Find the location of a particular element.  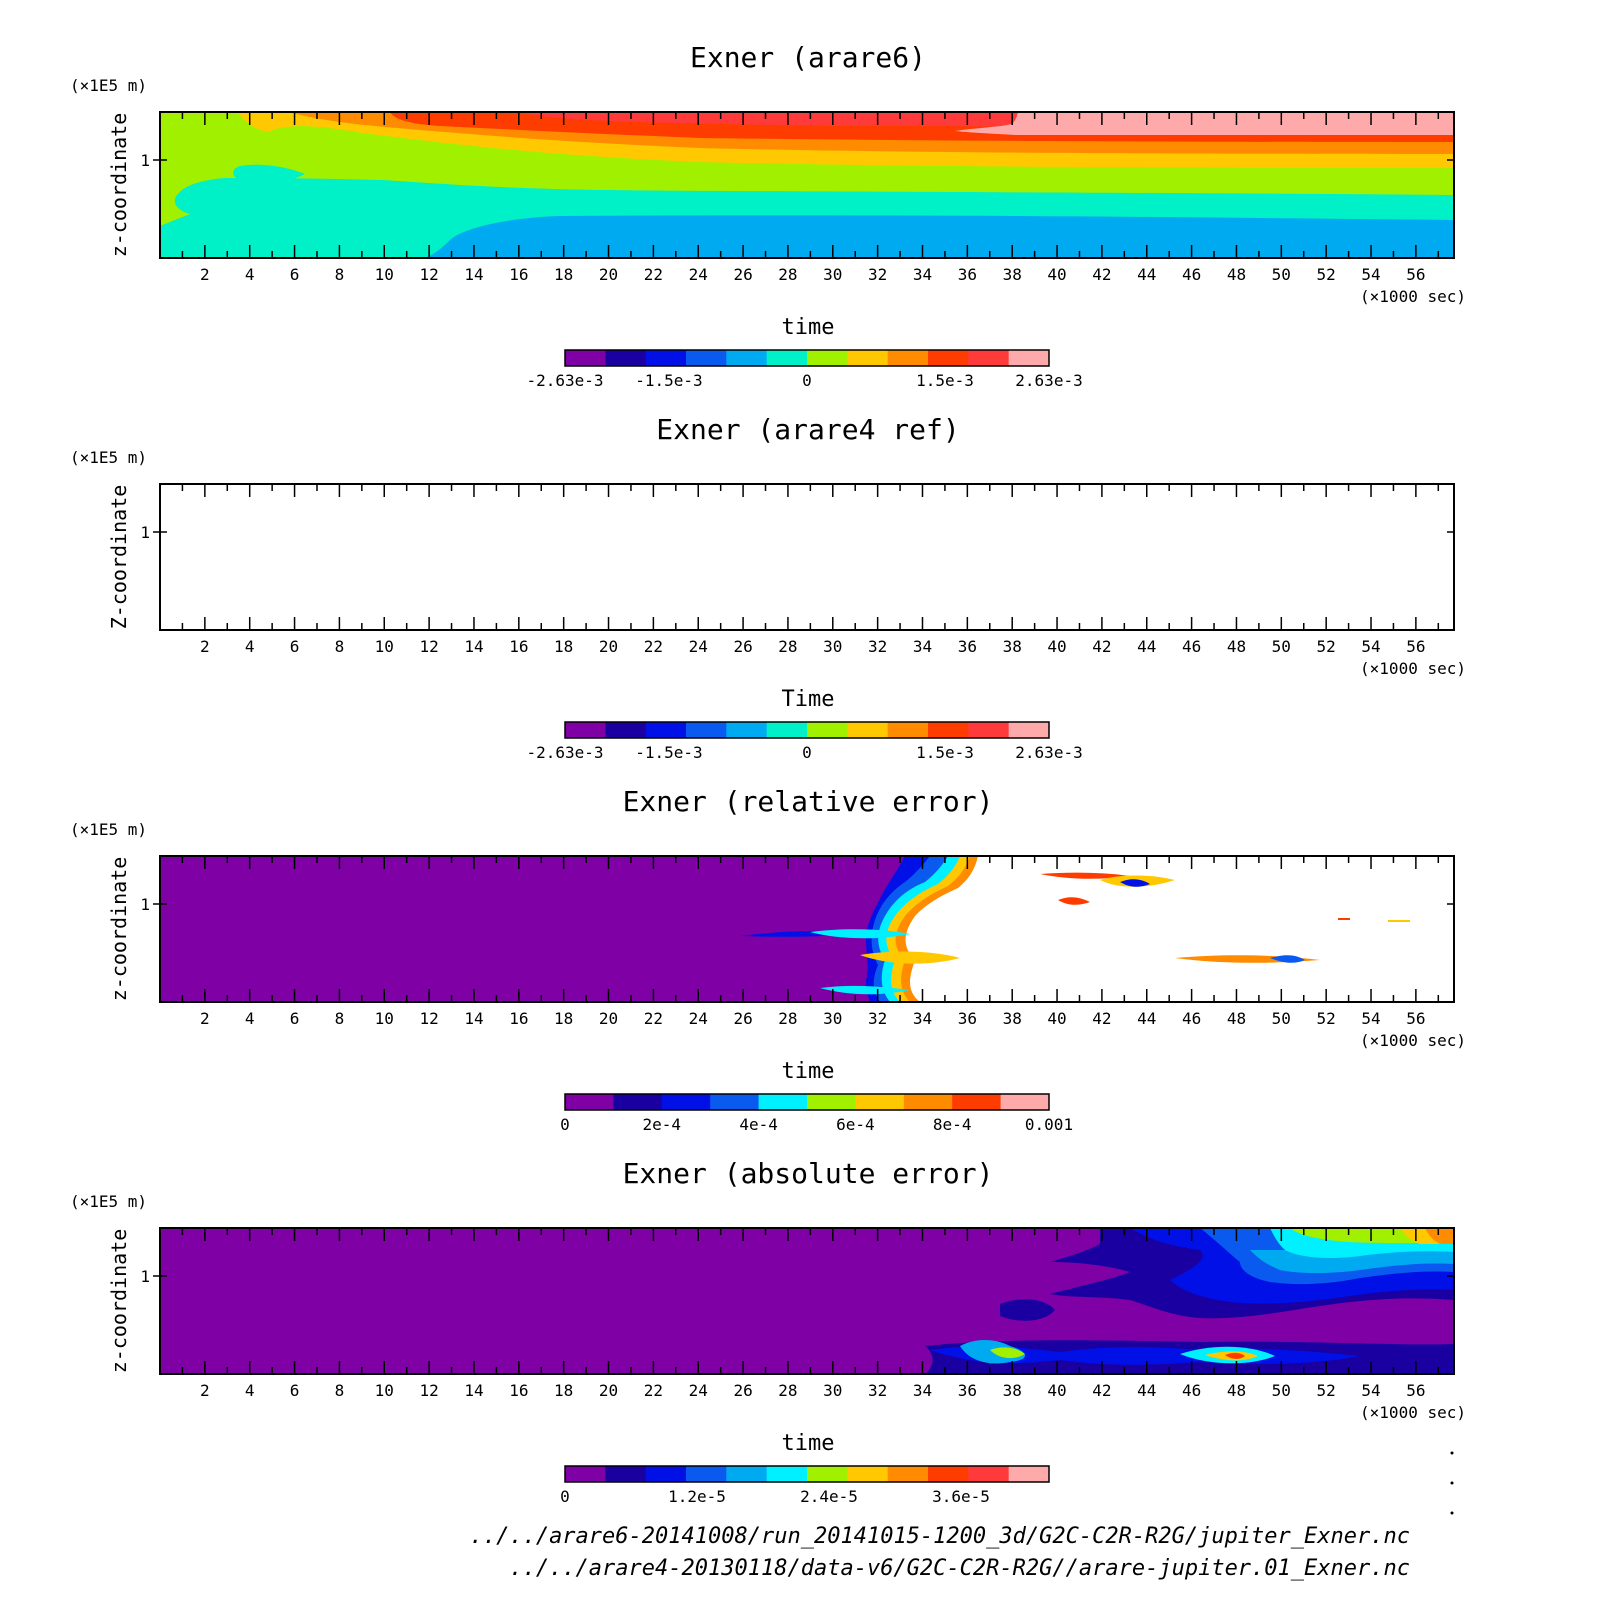

x-tick-label: 26 is located at coordinates (742, 646).